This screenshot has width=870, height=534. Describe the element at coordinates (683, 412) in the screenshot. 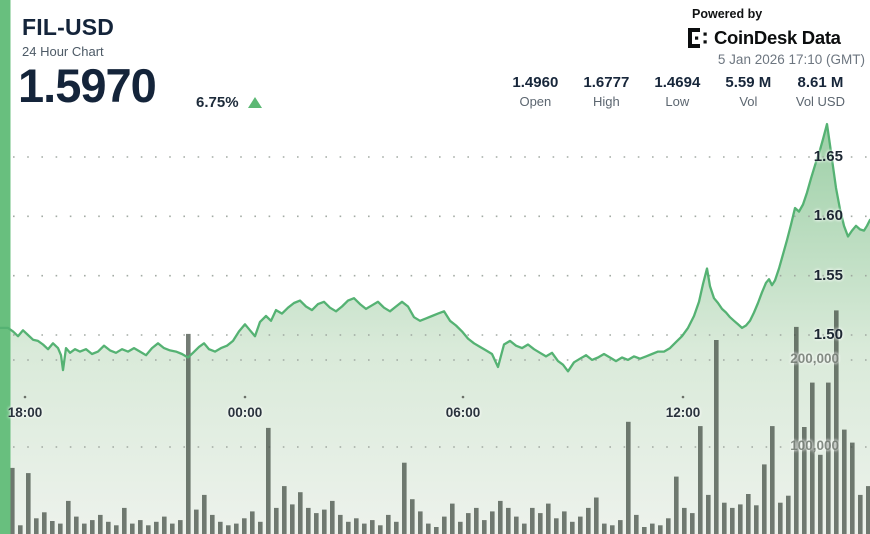

I see `time-tick-label: 12:00` at that location.